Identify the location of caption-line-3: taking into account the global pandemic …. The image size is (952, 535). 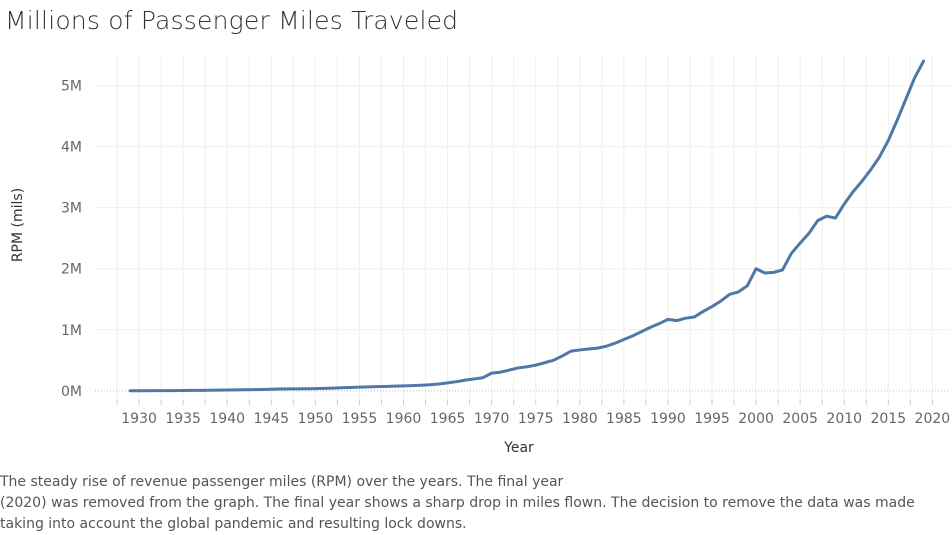
(233, 524).